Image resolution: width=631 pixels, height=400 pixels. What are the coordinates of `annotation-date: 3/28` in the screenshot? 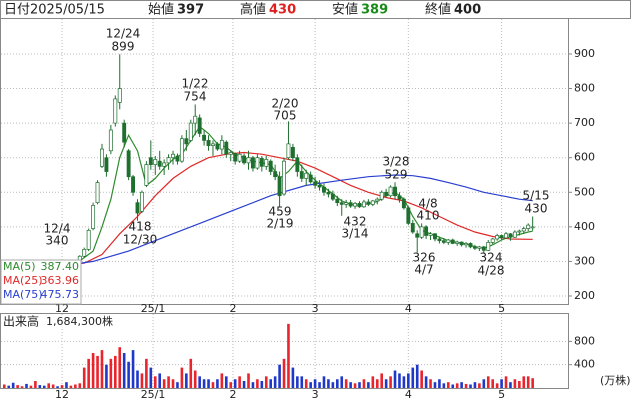 It's located at (396, 162).